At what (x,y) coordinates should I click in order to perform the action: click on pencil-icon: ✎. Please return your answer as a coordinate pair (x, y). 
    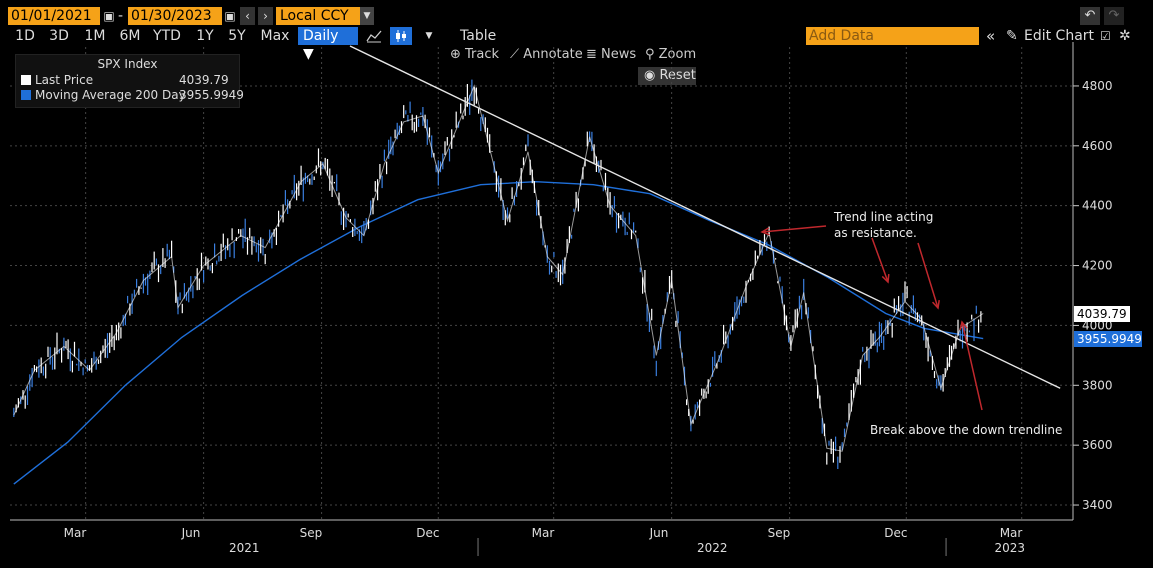
    Looking at the image, I should click on (1012, 36).